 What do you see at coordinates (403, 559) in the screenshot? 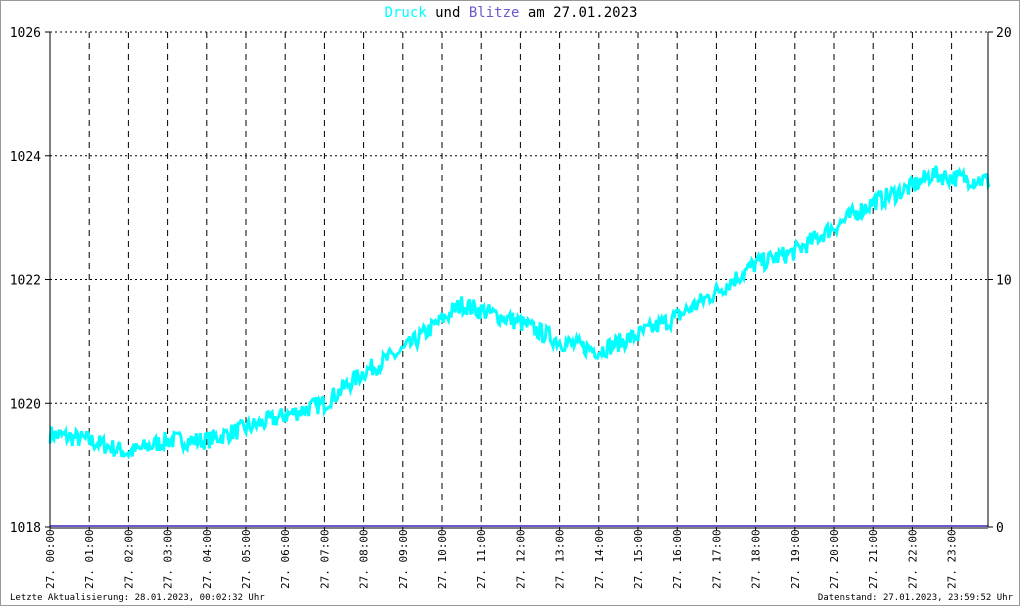
I see `x-tick-label: 27. 09:00` at bounding box center [403, 559].